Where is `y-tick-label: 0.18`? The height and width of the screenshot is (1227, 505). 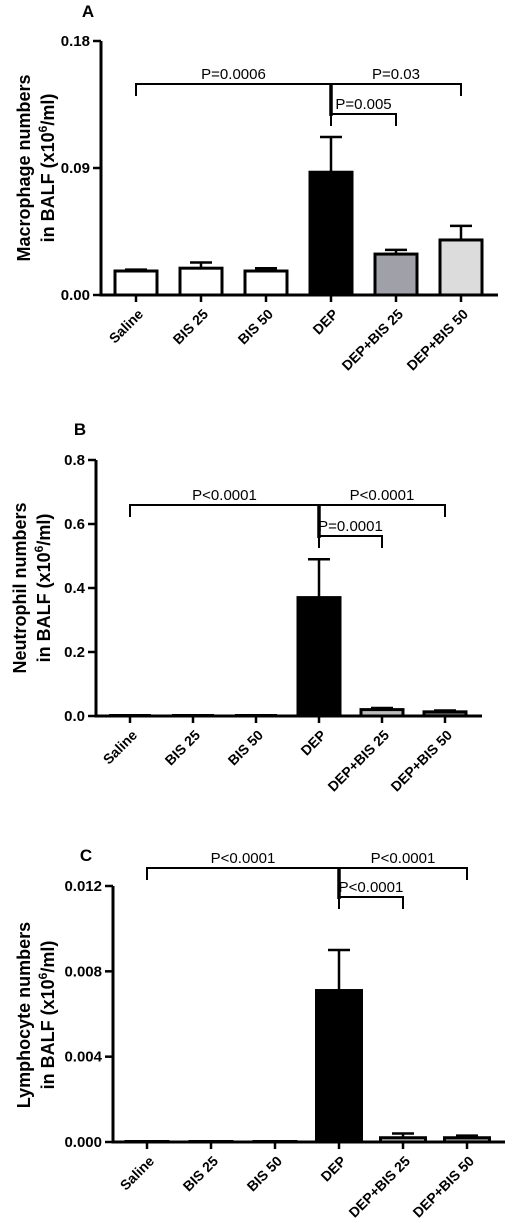
y-tick-label: 0.18 is located at coordinates (75, 41).